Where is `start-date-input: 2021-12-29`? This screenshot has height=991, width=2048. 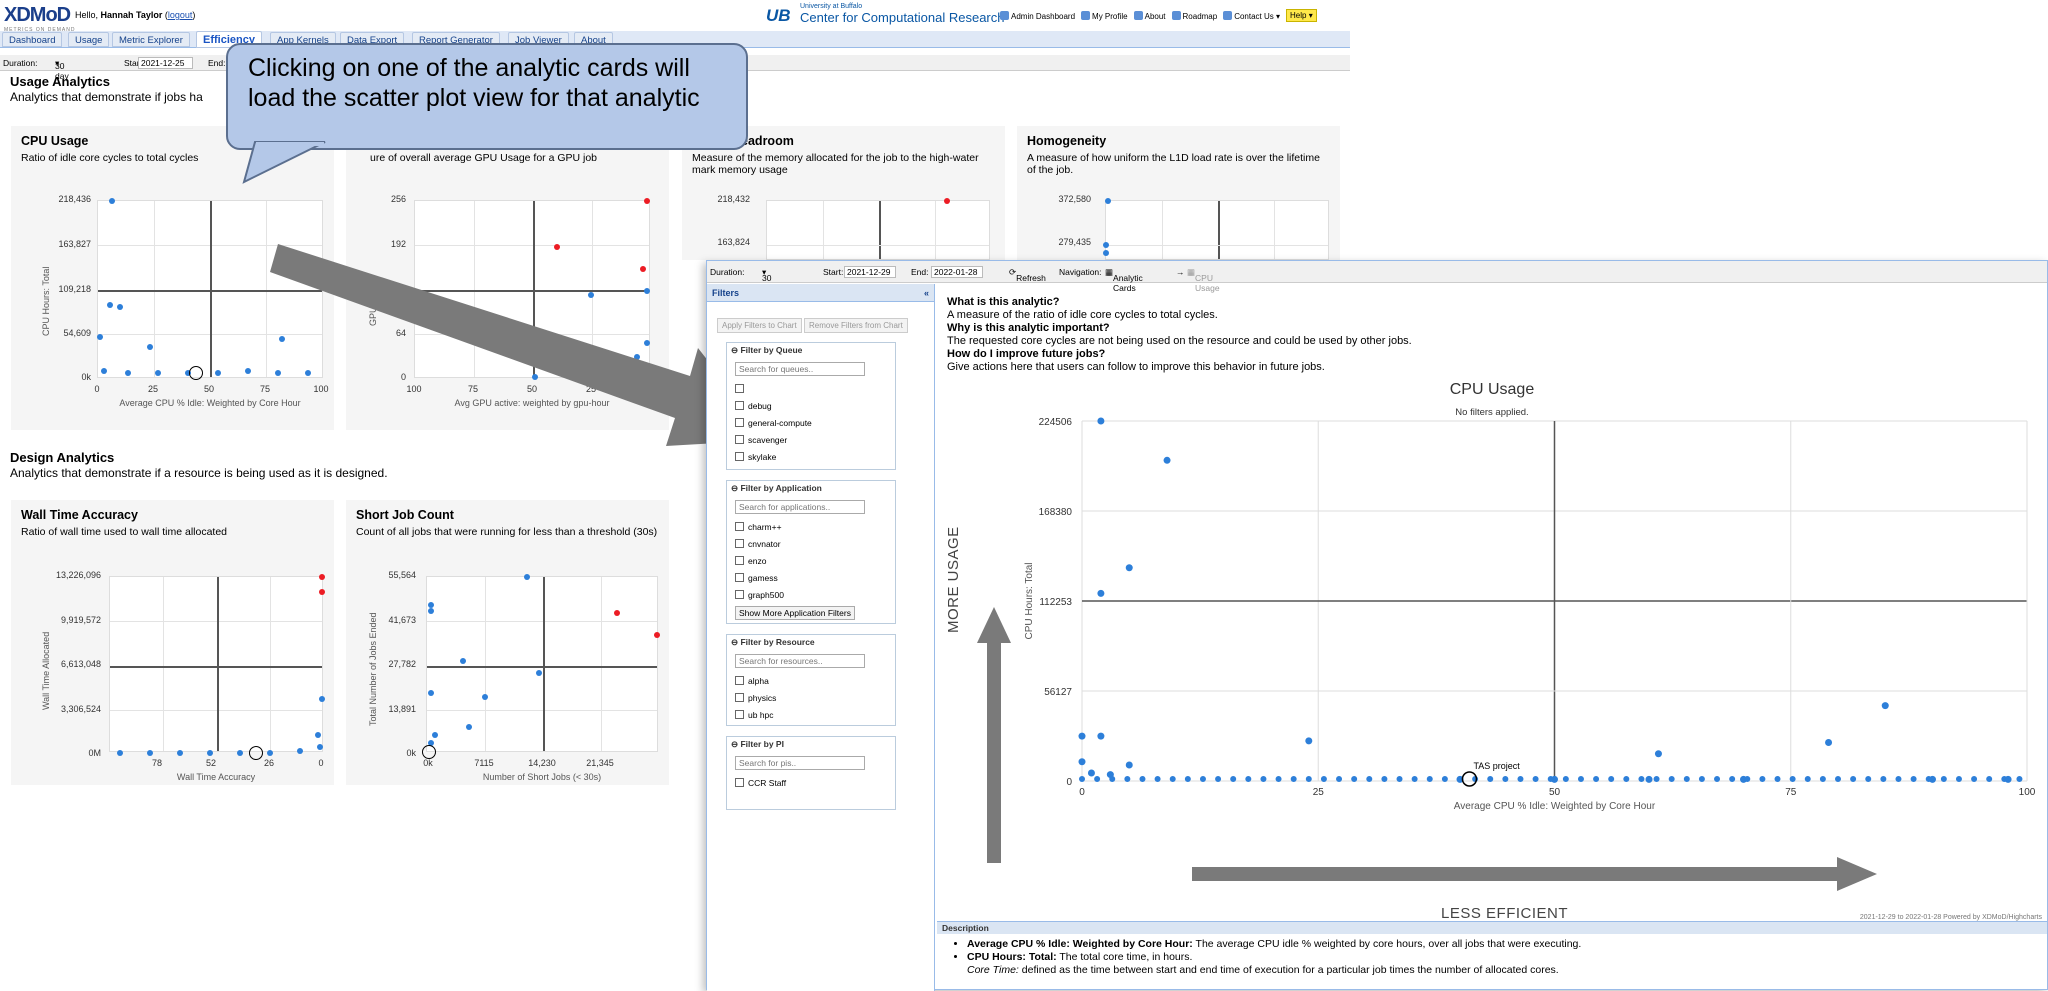
start-date-input: 2021-12-29 is located at coordinates (870, 272).